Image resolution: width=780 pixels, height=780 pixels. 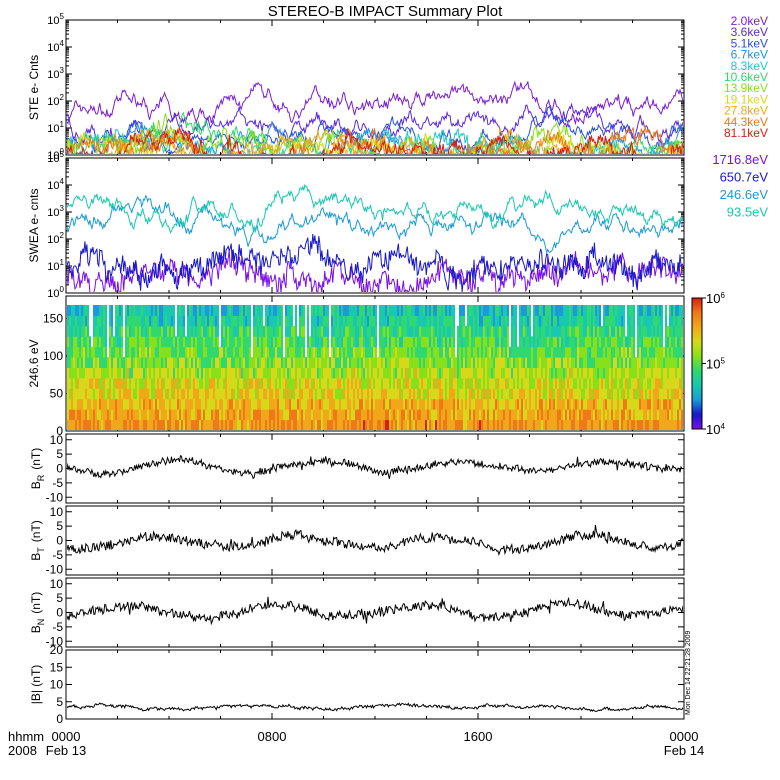 What do you see at coordinates (375, 707) in the screenshot?
I see `panel-data` at bounding box center [375, 707].